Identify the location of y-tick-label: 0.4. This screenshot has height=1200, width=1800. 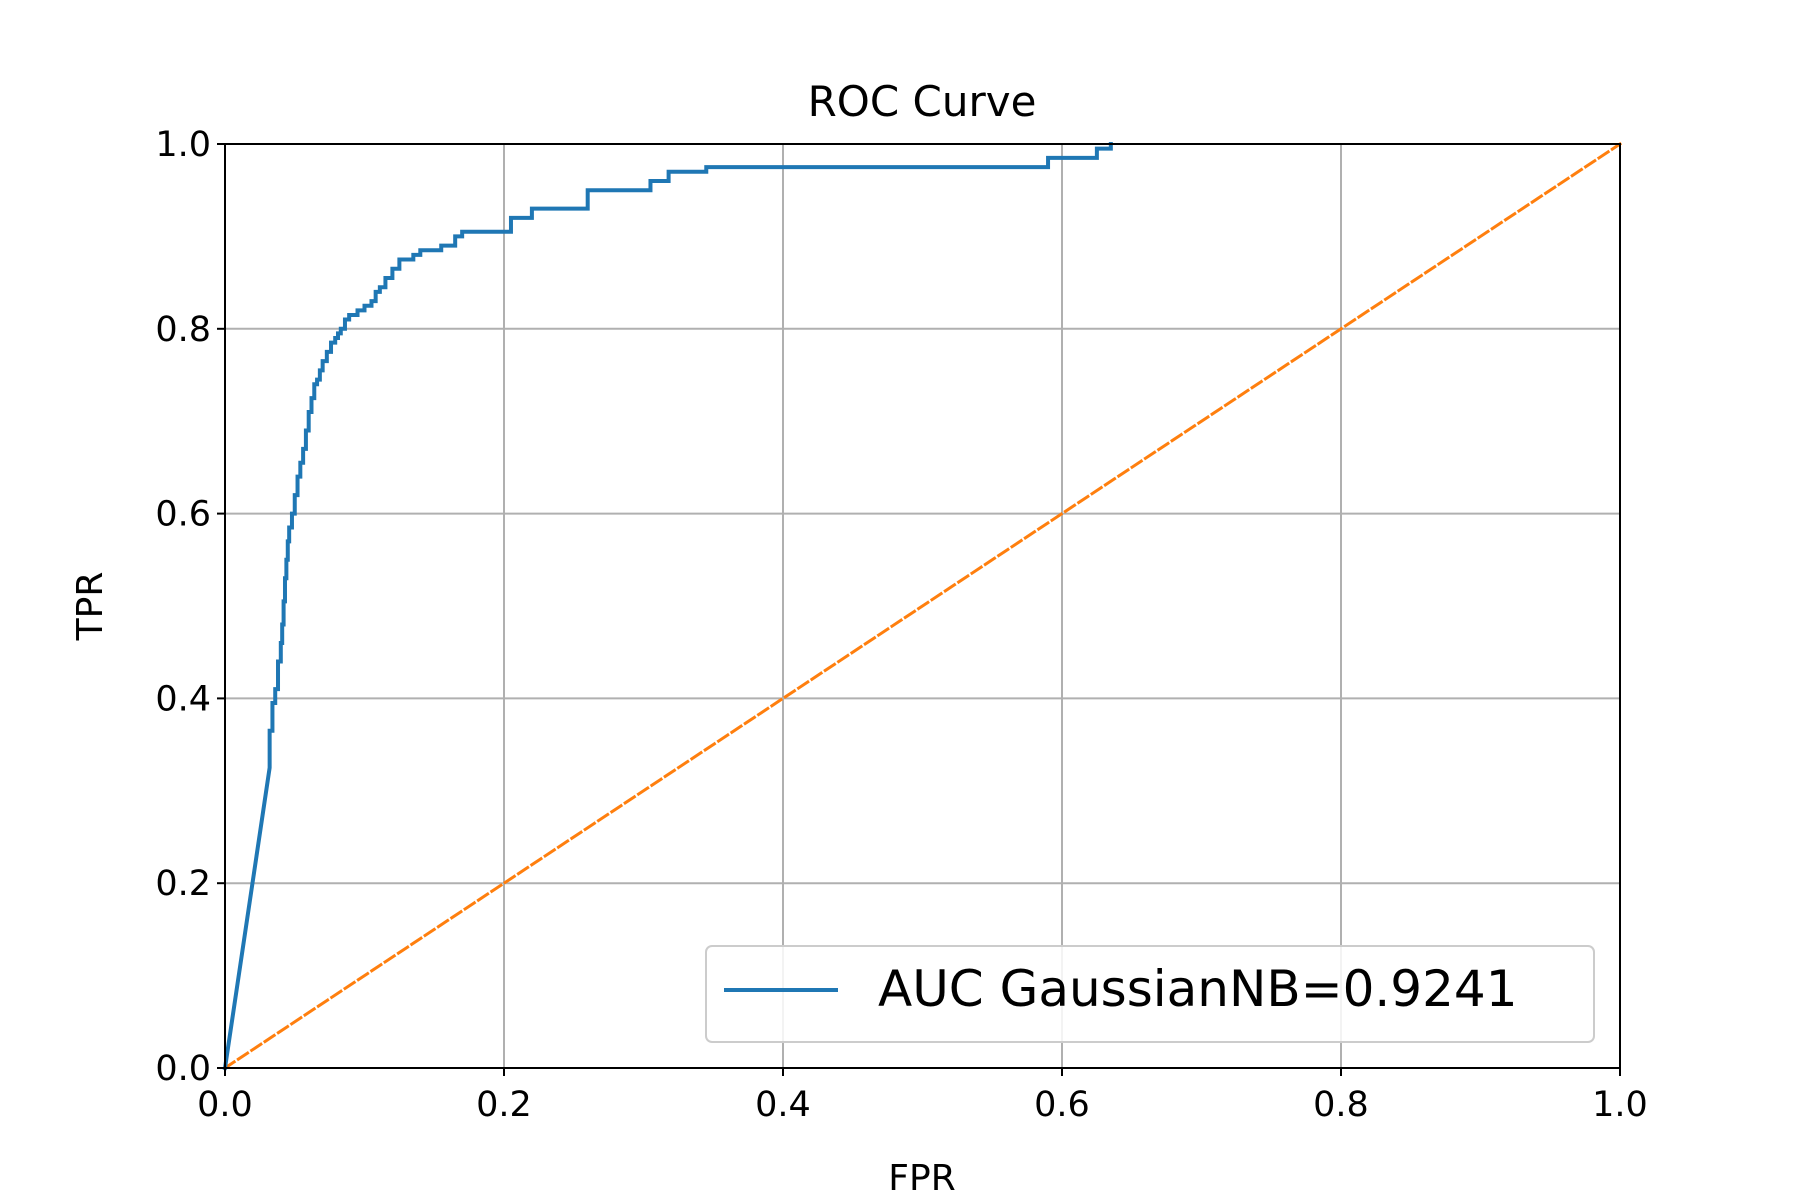
(183, 699).